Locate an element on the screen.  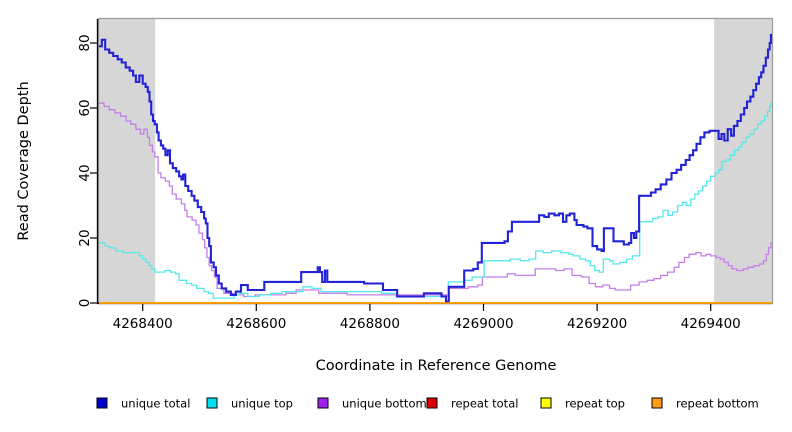
legend-label-unique-total: unique total is located at coordinates (155, 404).